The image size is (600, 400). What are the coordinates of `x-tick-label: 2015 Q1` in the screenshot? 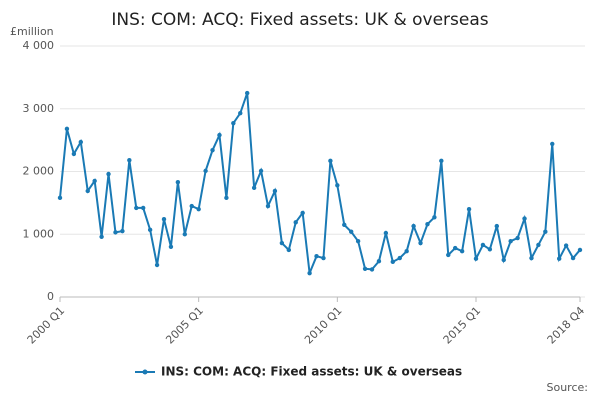 It's located at (462, 325).